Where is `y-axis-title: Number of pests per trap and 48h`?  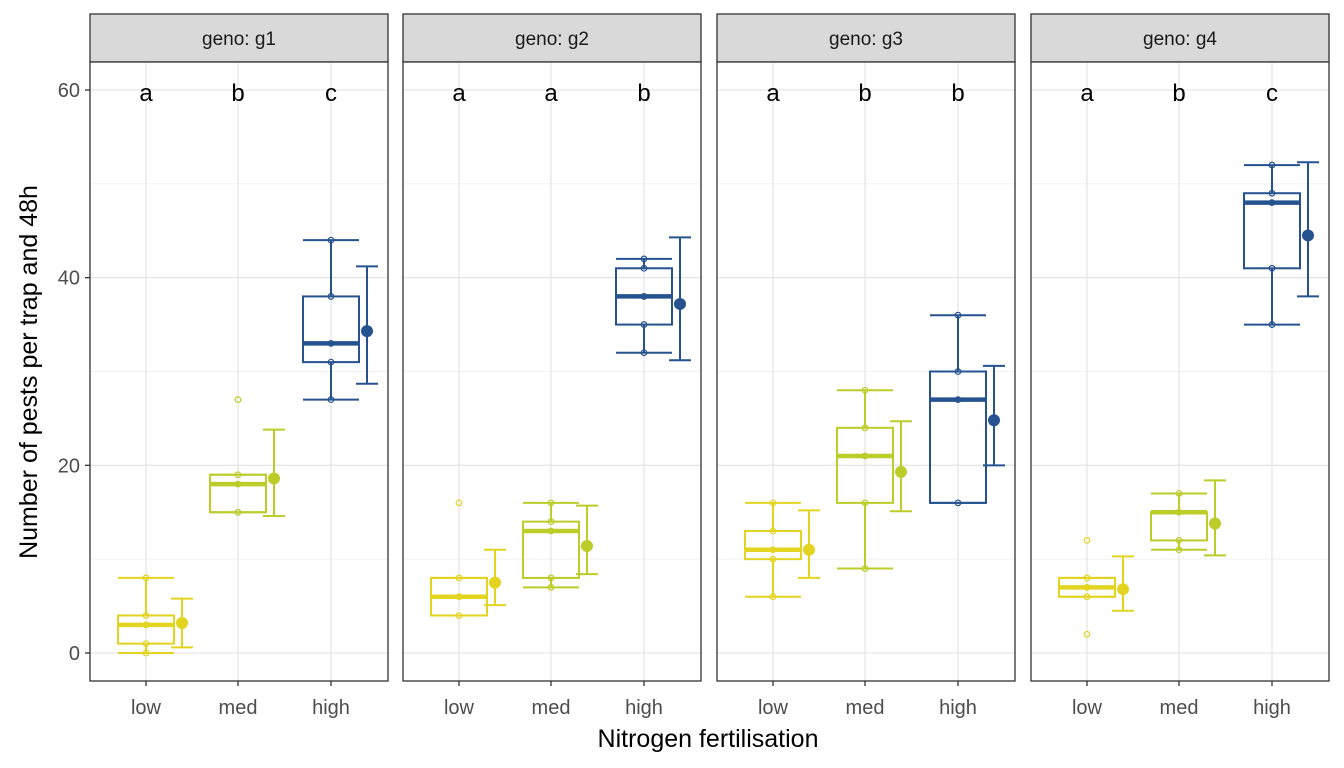 y-axis-title: Number of pests per trap and 48h is located at coordinates (29, 372).